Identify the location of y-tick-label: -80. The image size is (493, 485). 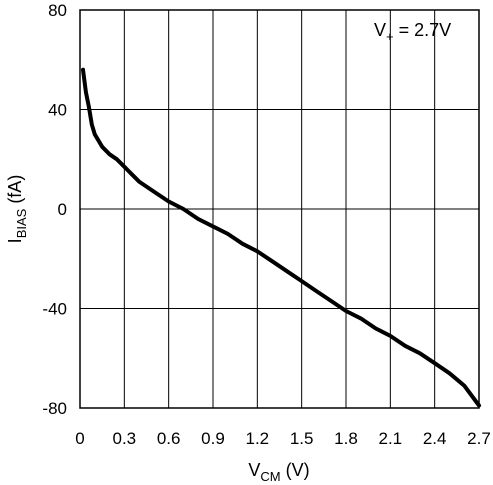
(54, 408).